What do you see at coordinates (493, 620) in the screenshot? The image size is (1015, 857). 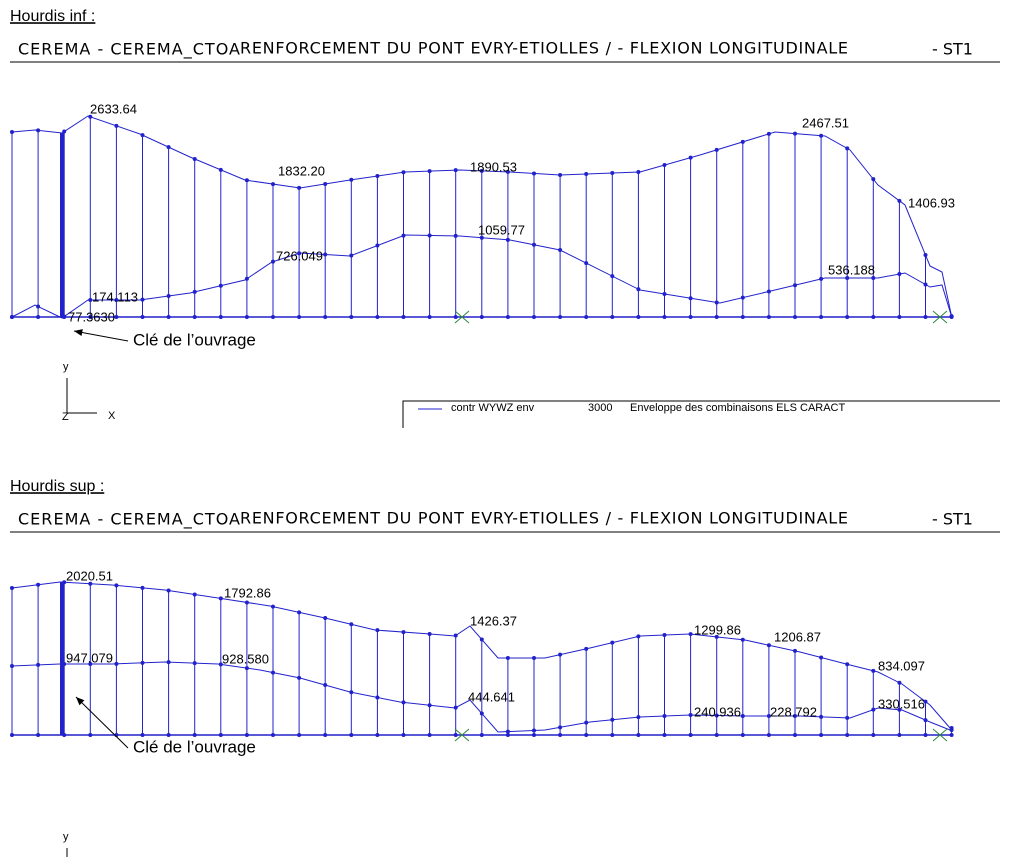 I see `value-label: 1426.37` at bounding box center [493, 620].